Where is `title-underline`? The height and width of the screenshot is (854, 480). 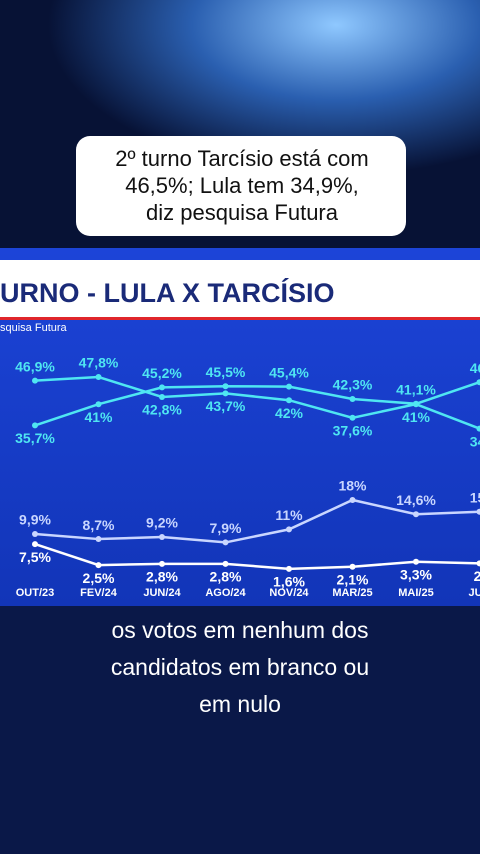
title-underline is located at coordinates (240, 318).